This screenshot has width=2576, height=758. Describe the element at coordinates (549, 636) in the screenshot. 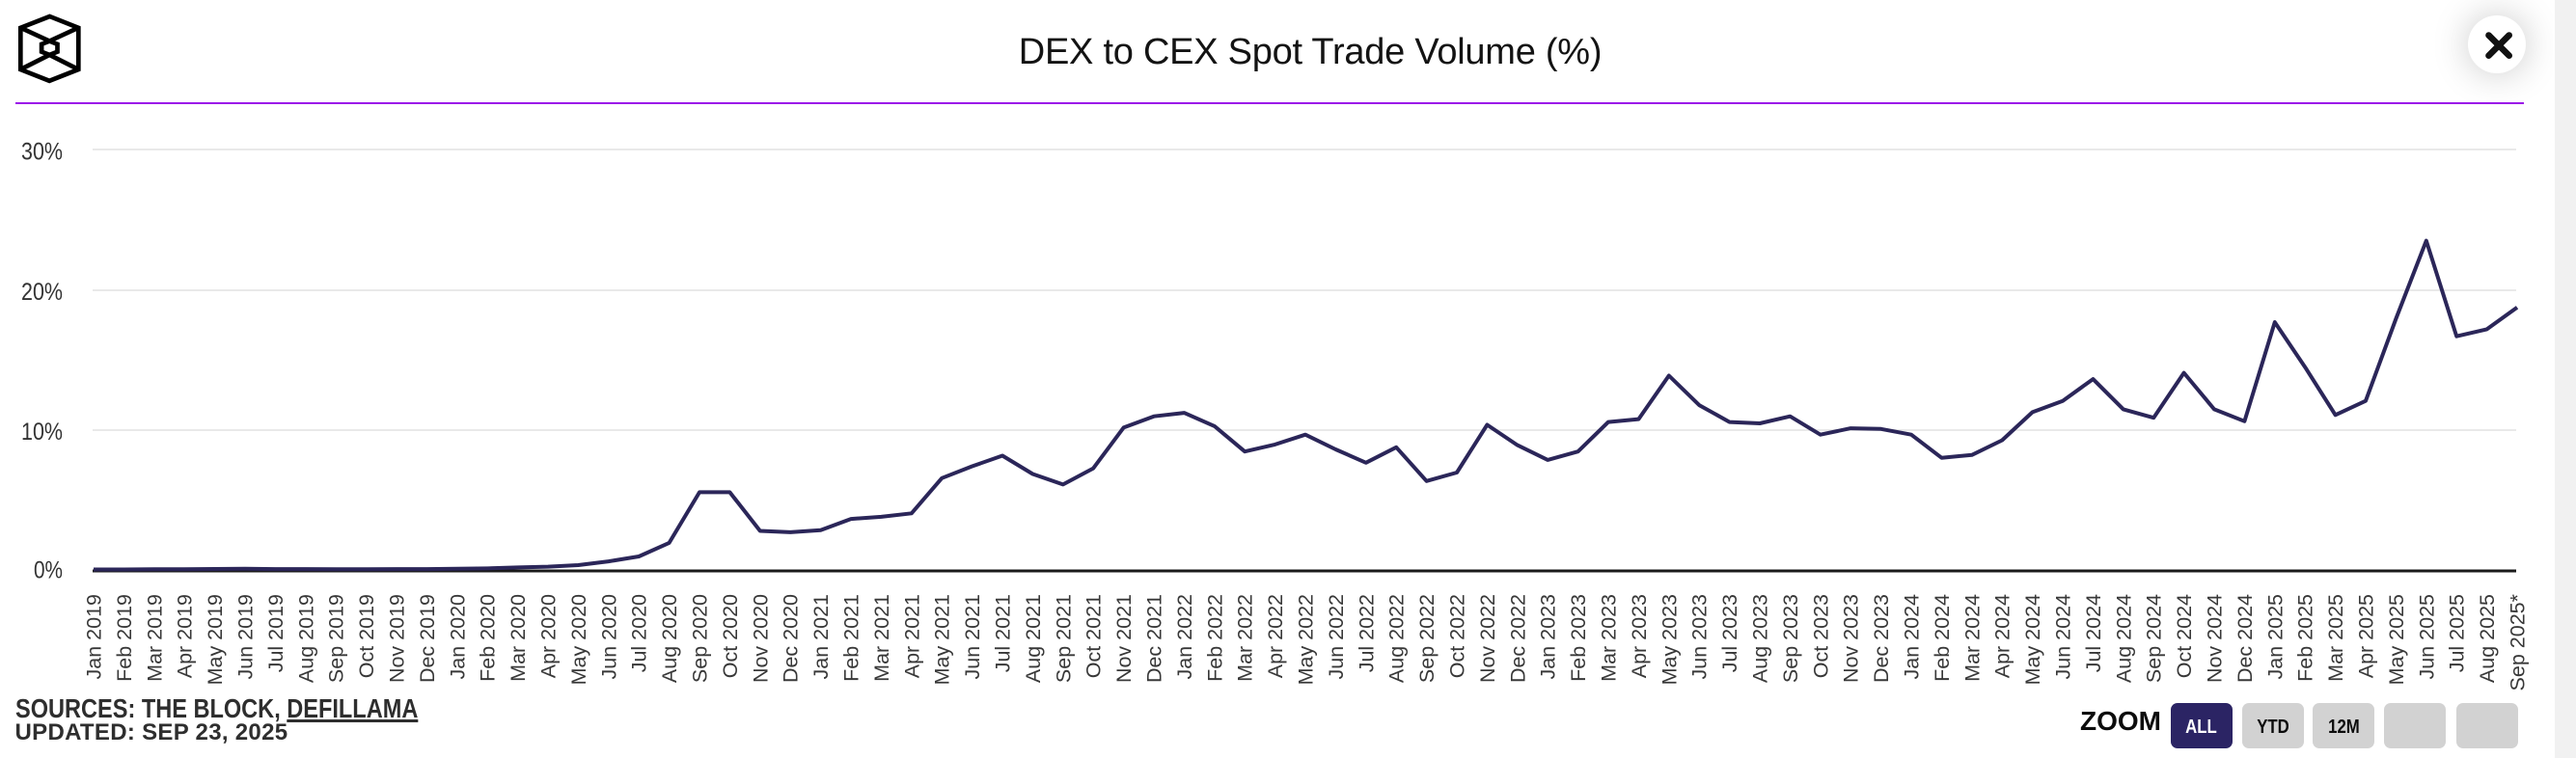

I see `svg-text: Apr 2020` at that location.